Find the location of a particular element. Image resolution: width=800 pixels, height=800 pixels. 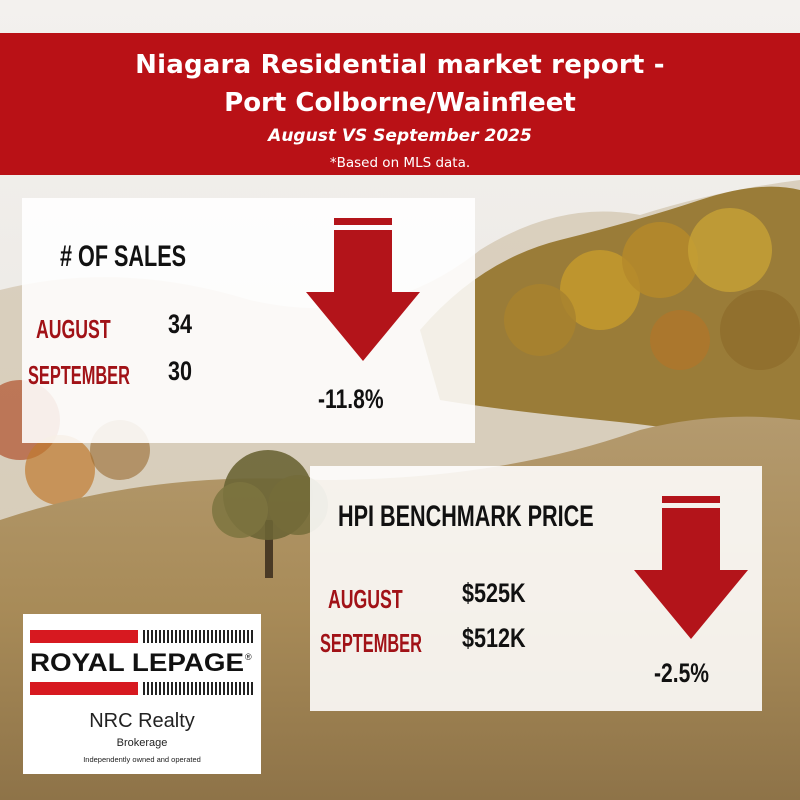

report-title-line2: Port Colborne/Wainfleet is located at coordinates (400, 103).